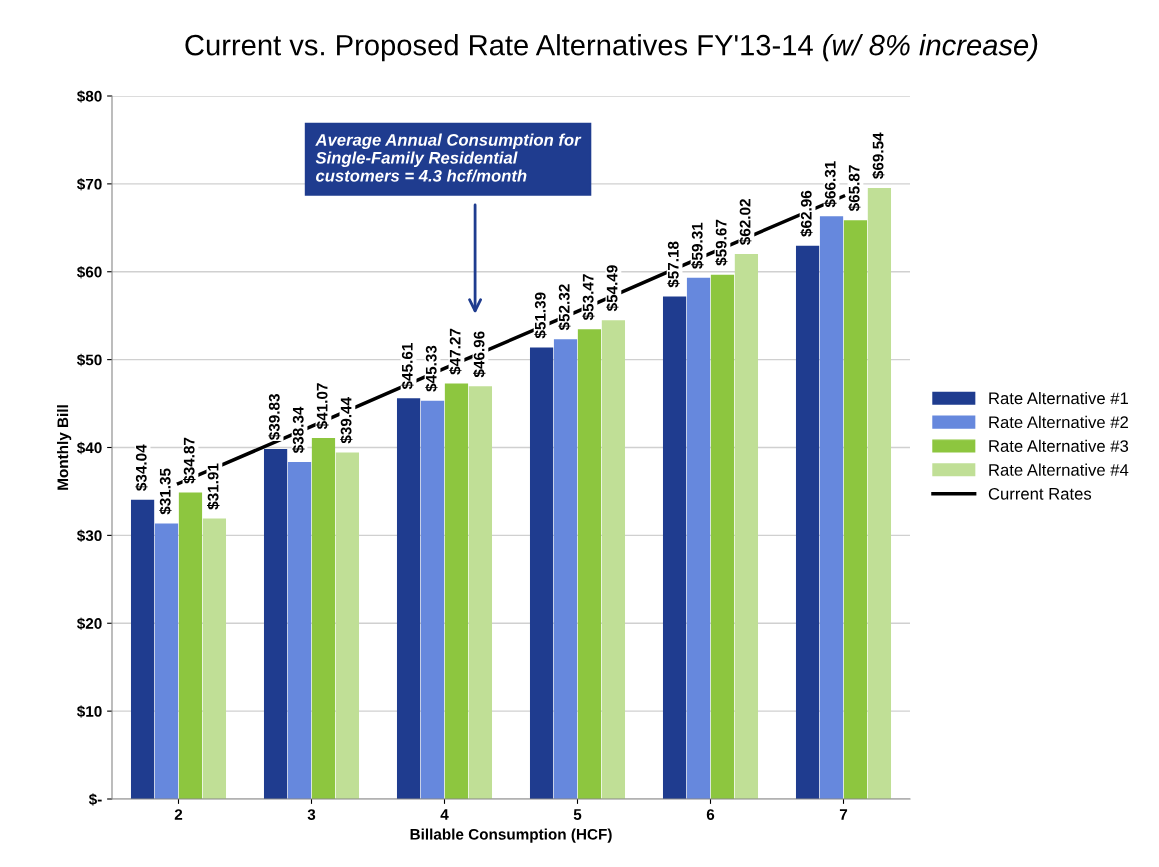 This screenshot has width=1159, height=867. What do you see at coordinates (311, 814) in the screenshot?
I see `x-tick-label: 3` at bounding box center [311, 814].